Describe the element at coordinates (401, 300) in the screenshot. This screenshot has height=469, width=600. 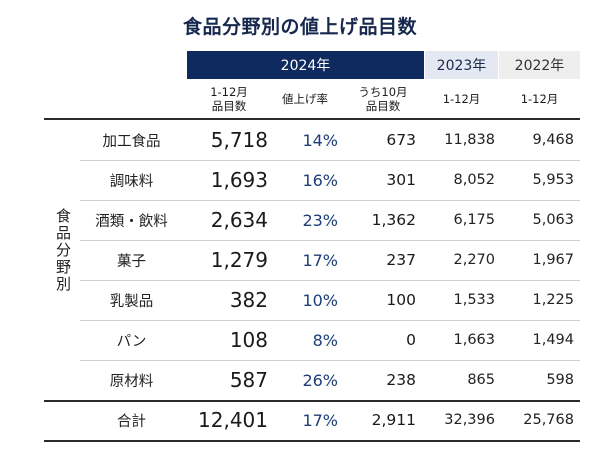
I see `row-oct-2024-value: 100` at that location.